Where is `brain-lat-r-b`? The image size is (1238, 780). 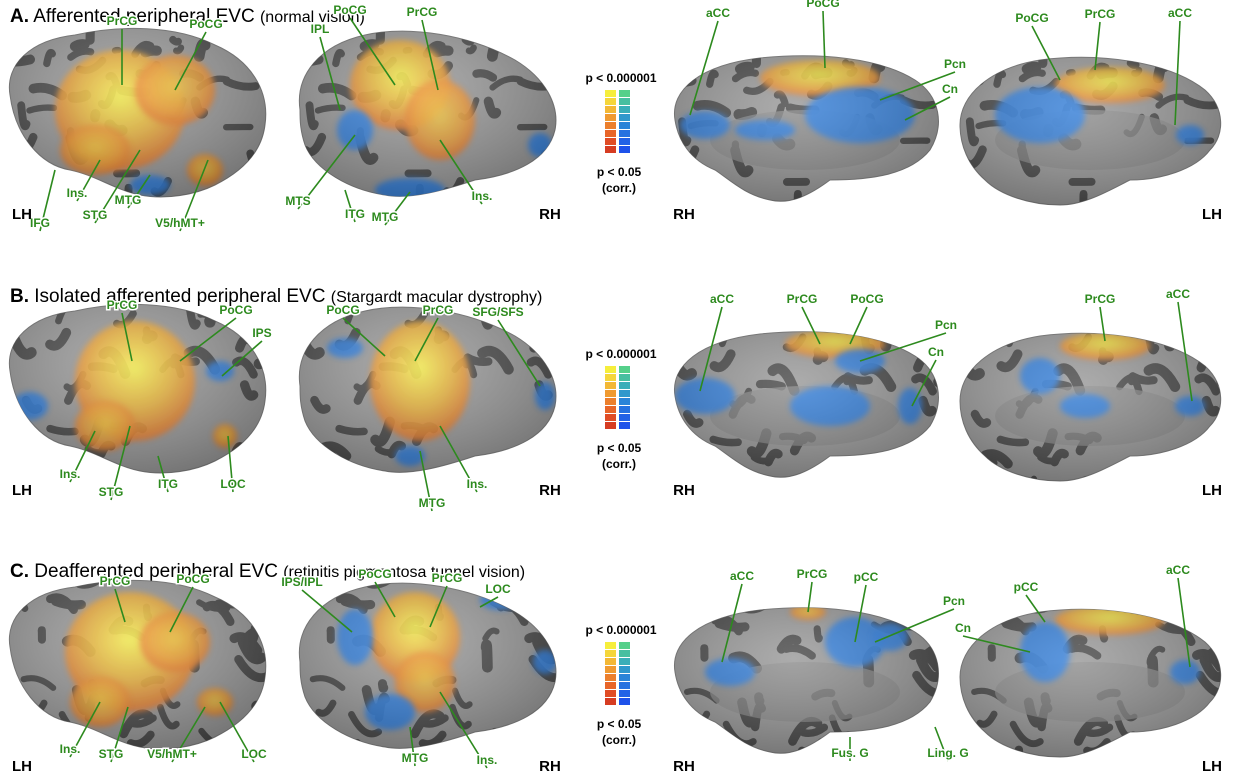
brain-lat-r-b is located at coordinates (427, 389).